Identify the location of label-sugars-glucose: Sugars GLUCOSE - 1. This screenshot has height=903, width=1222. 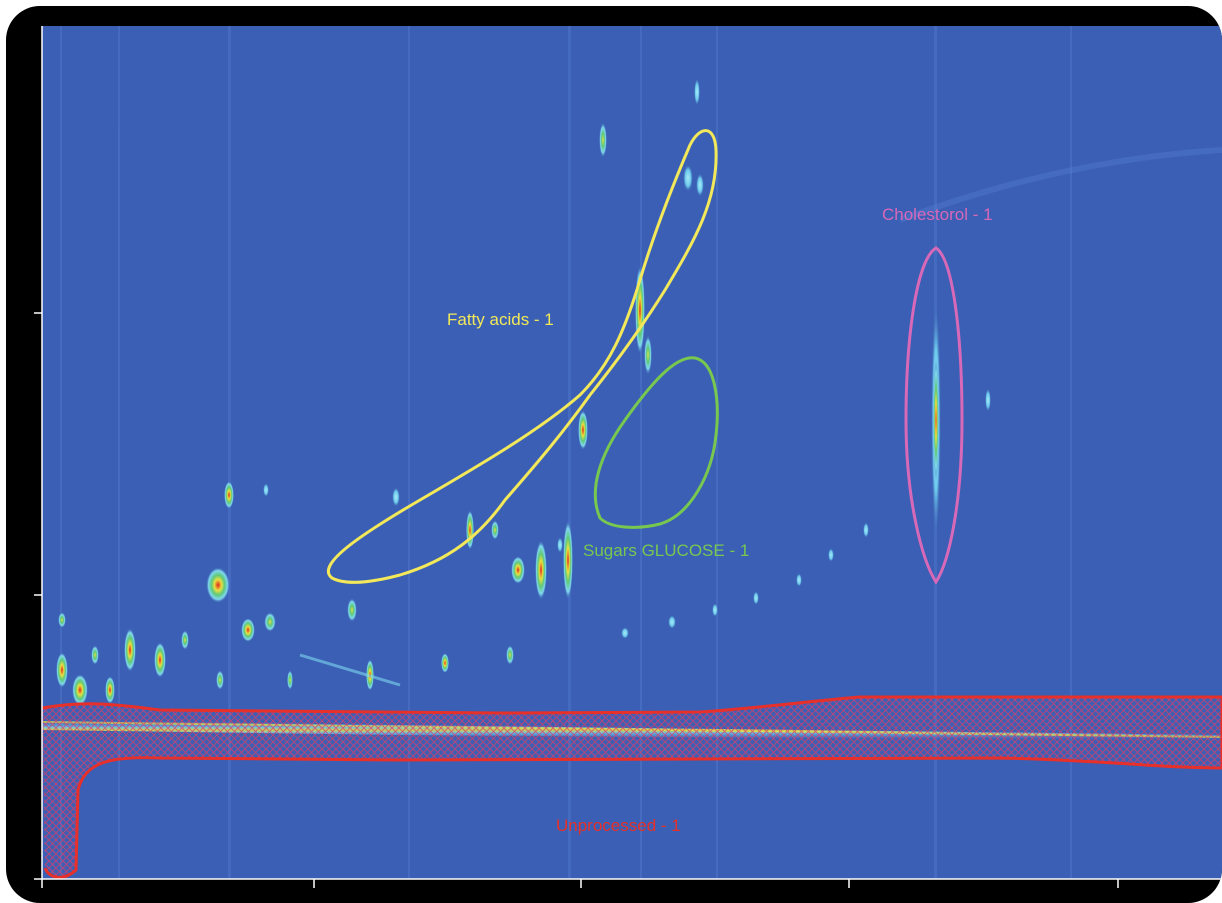
(666, 550).